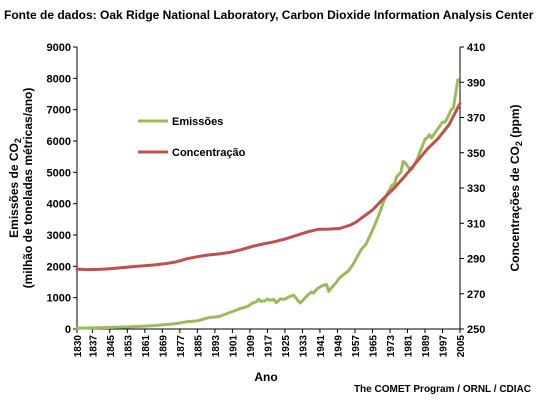 This screenshot has width=539, height=400. What do you see at coordinates (59, 48) in the screenshot?
I see `left-tick-label: 9000` at bounding box center [59, 48].